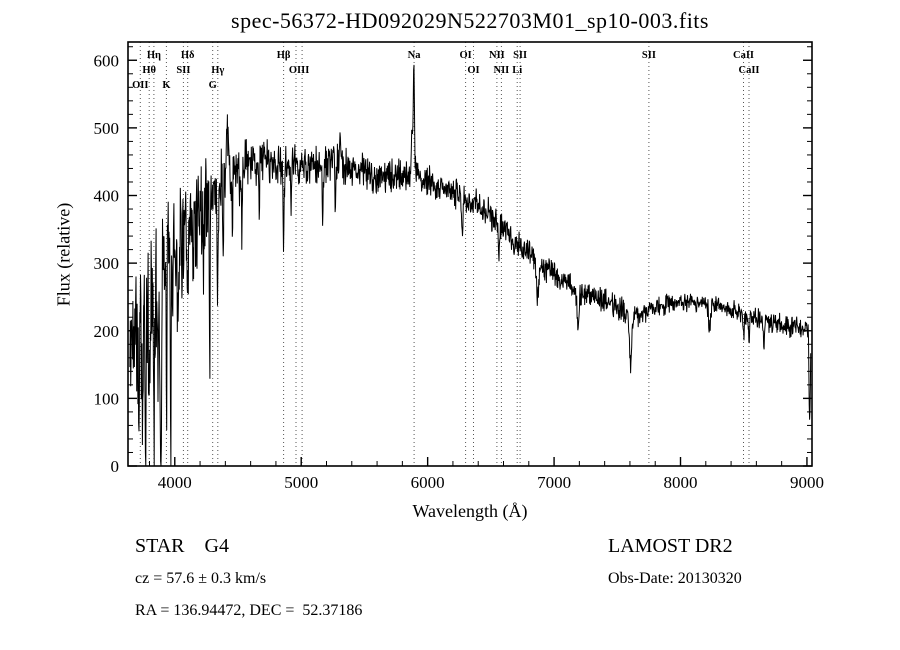  What do you see at coordinates (299, 70) in the screenshot?
I see `marker-label: OIII` at bounding box center [299, 70].